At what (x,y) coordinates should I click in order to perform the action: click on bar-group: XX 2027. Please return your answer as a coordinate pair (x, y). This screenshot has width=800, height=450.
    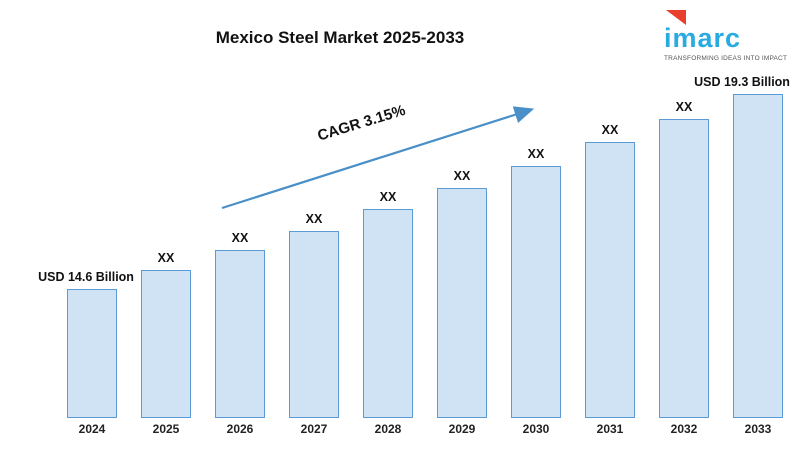
    Looking at the image, I should click on (314, 326).